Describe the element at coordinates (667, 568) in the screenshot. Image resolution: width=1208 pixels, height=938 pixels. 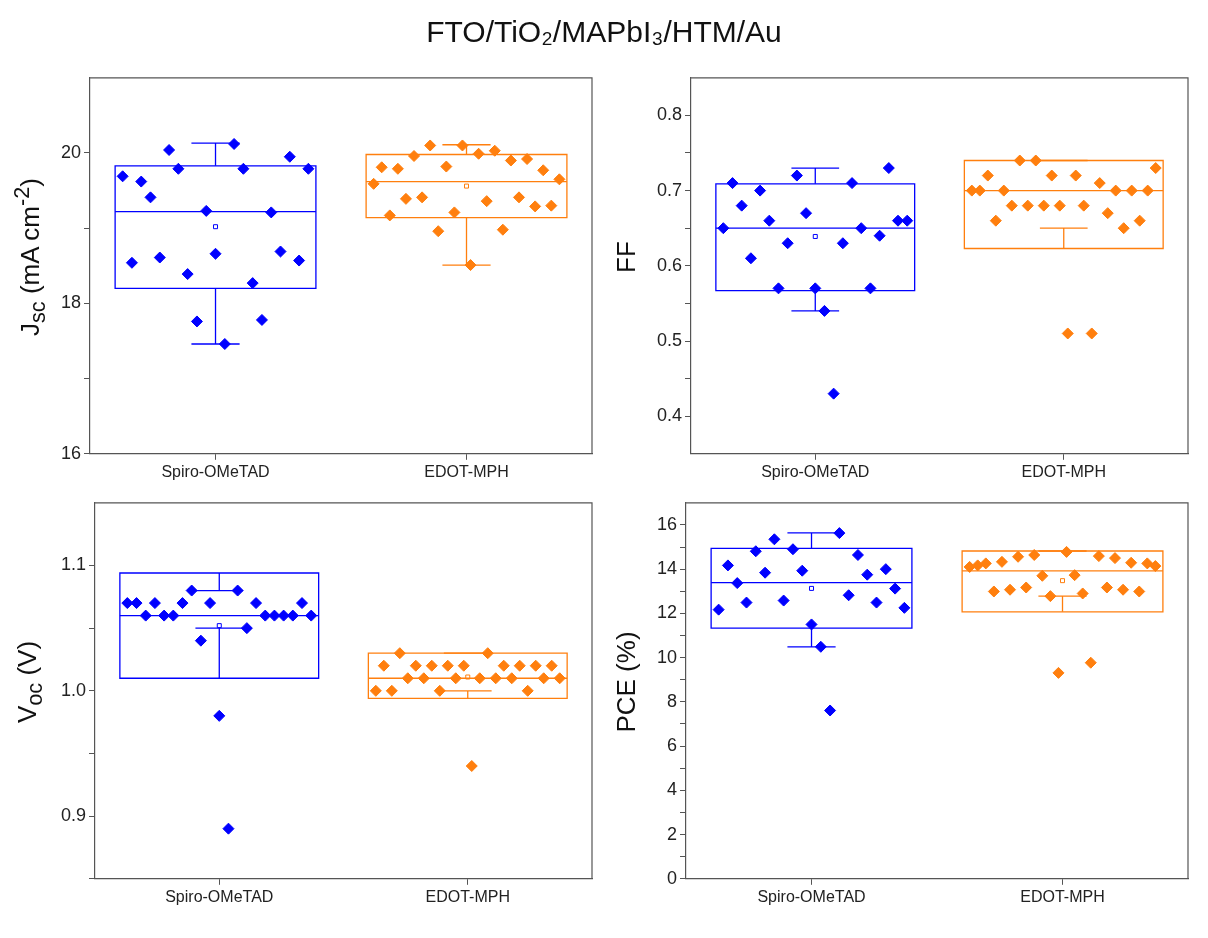
I see `y-tick-label: 14` at that location.